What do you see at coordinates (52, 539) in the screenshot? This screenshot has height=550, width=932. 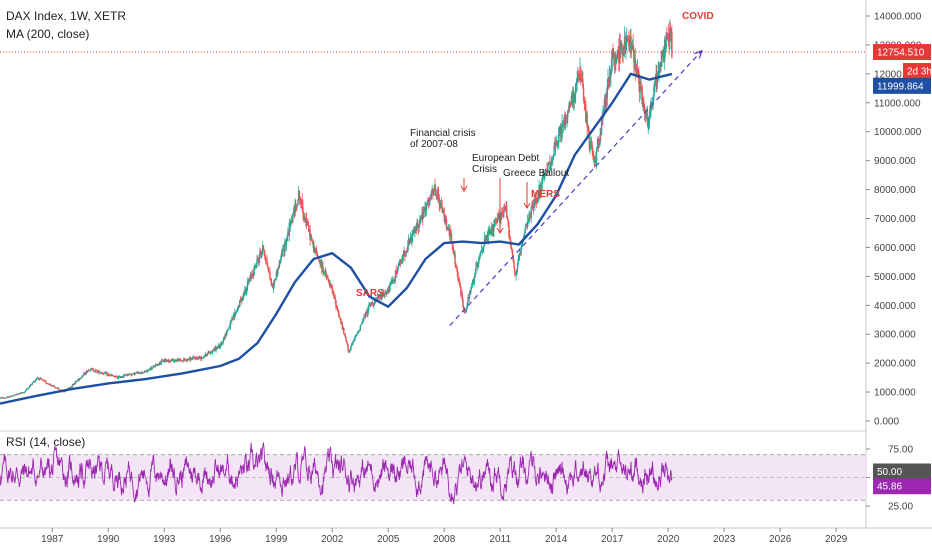 I see `time-tick-label: 1987` at bounding box center [52, 539].